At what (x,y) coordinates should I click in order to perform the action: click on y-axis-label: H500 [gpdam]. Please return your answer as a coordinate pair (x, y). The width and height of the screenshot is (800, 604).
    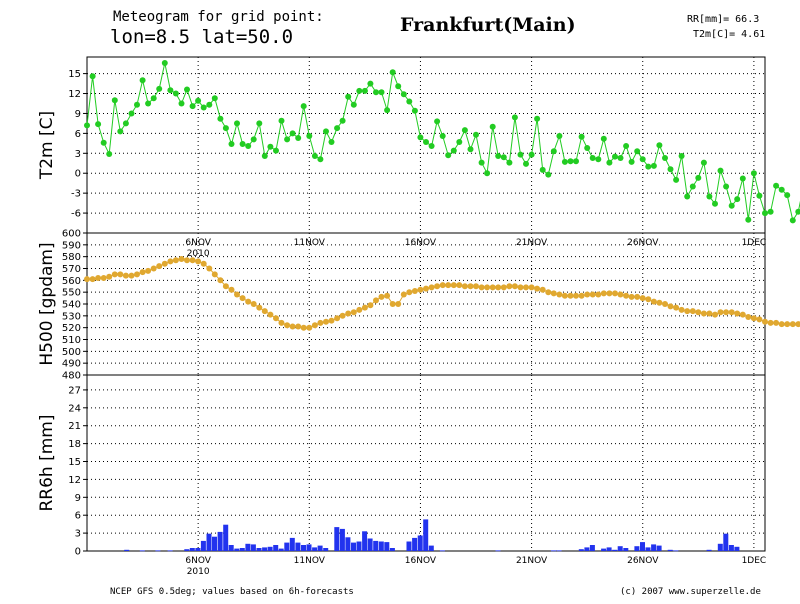
    Looking at the image, I should click on (47, 303).